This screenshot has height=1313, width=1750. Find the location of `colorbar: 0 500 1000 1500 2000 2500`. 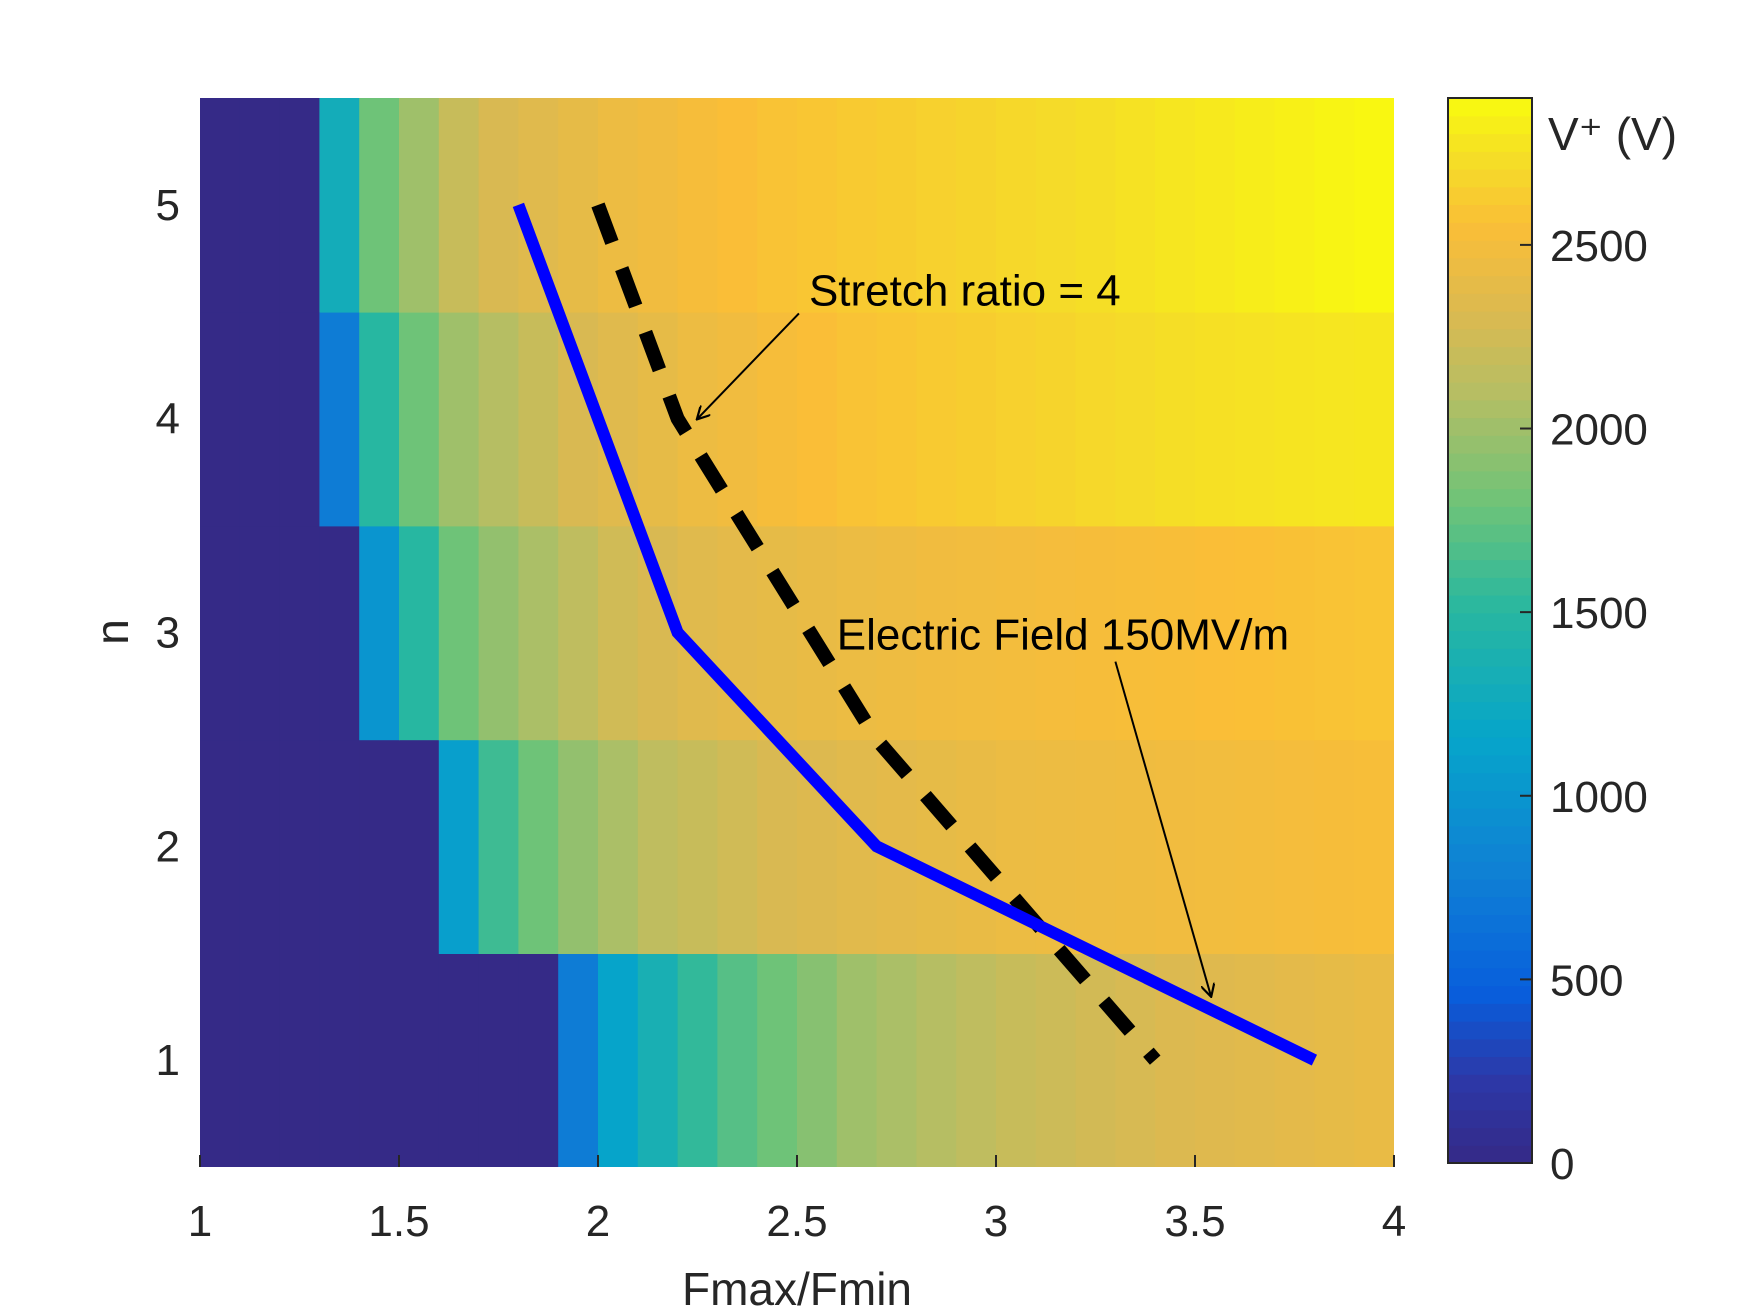

colorbar: 0 500 1000 1500 2000 2500 is located at coordinates (1547, 643).